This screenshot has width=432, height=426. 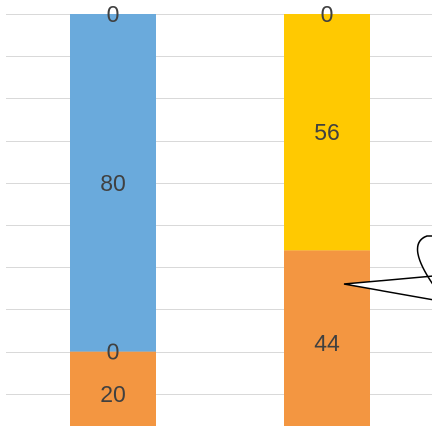 What do you see at coordinates (113, 394) in the screenshot?
I see `data-label: 20` at bounding box center [113, 394].